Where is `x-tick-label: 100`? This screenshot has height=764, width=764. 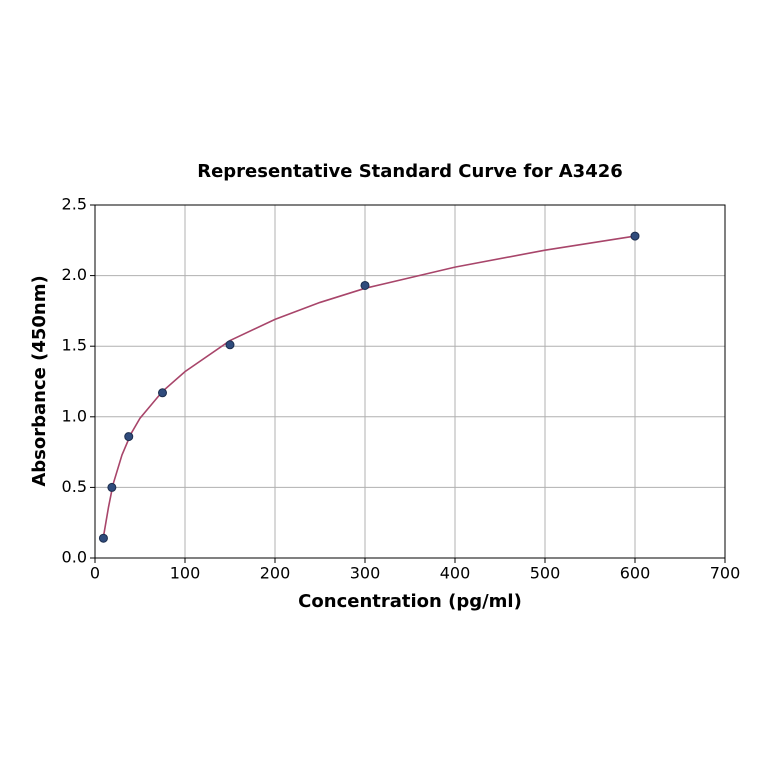
x-tick-label: 100 is located at coordinates (185, 573).